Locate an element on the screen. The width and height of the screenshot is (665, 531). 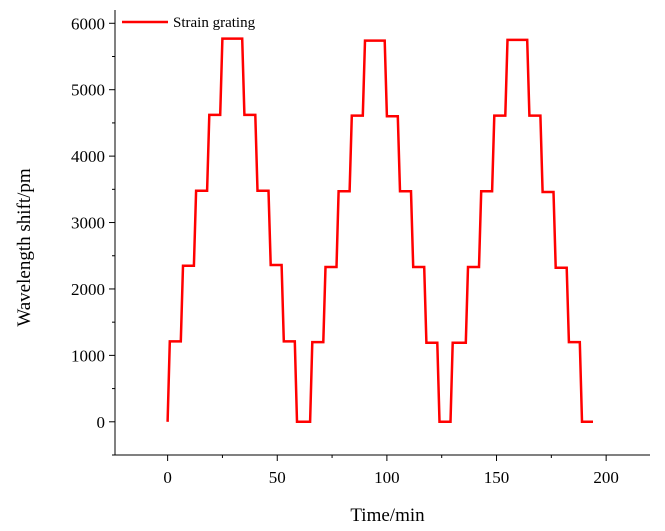
y-axis-ticks: 0 1000 2000 3000 4000 5000 6000 is located at coordinates (93, 235).